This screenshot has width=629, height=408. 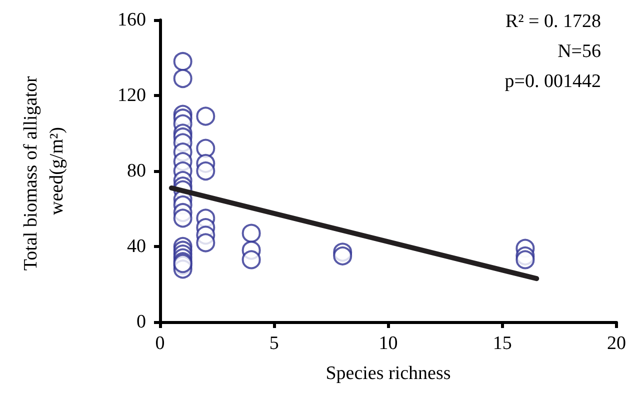 What do you see at coordinates (502, 343) in the screenshot?
I see `x-tick-label: 15` at bounding box center [502, 343].